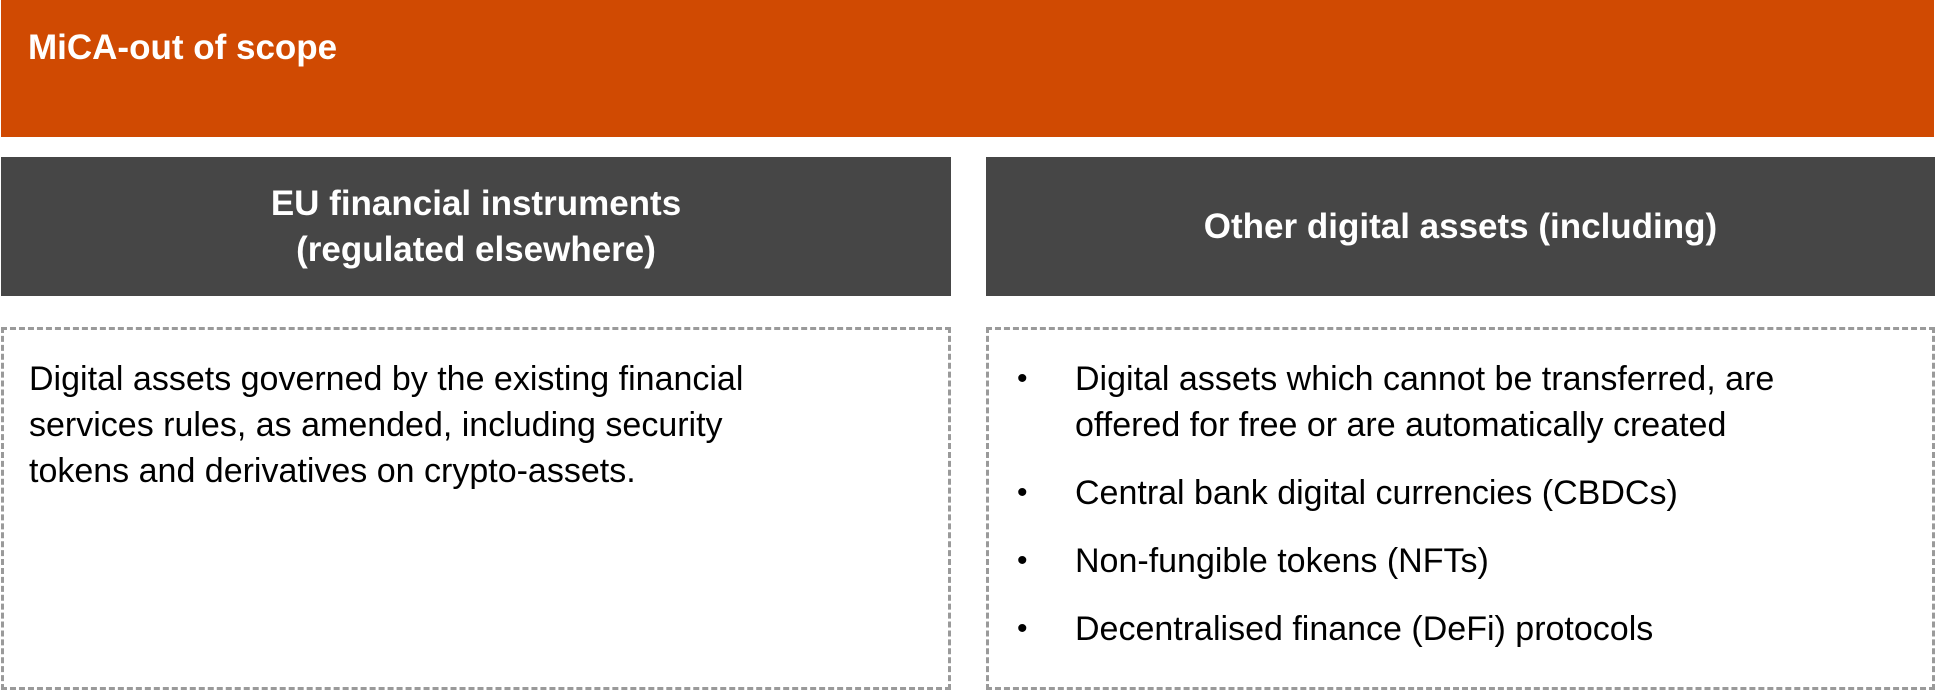  What do you see at coordinates (476, 203) in the screenshot?
I see `left-header-line-1: EU financial instruments` at bounding box center [476, 203].